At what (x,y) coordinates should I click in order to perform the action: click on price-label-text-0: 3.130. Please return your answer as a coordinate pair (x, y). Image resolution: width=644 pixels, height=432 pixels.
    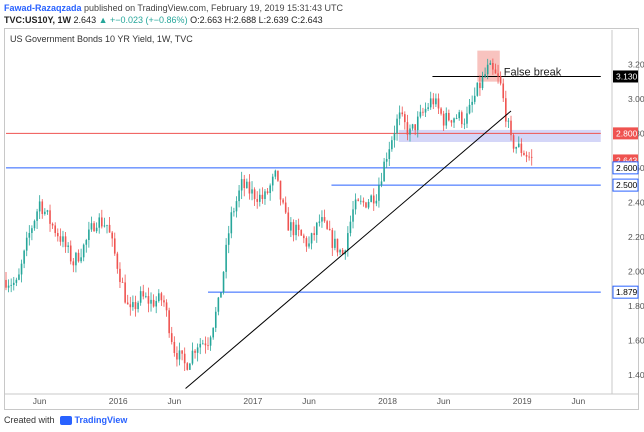
    Looking at the image, I should click on (627, 76).